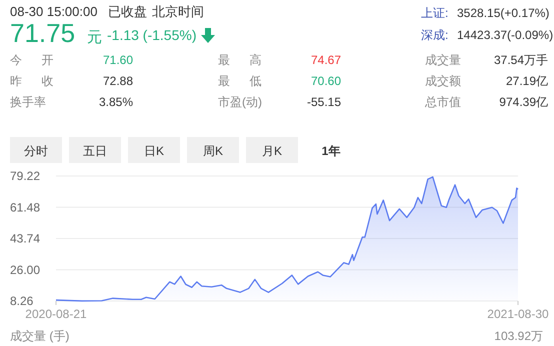 This screenshot has width=554, height=346. Describe the element at coordinates (94, 37) in the screenshot. I see `text: 元` at that location.